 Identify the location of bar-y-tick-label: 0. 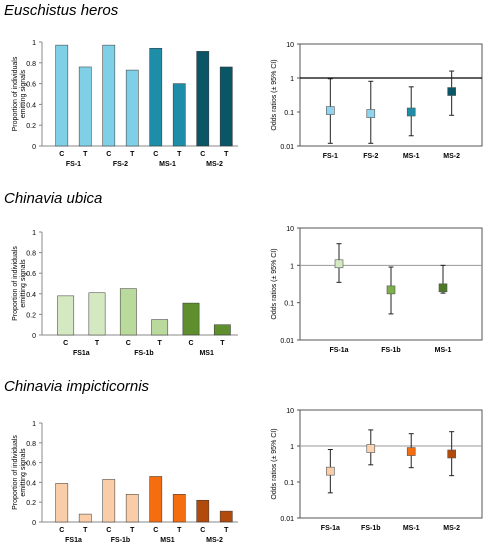
(34, 147).